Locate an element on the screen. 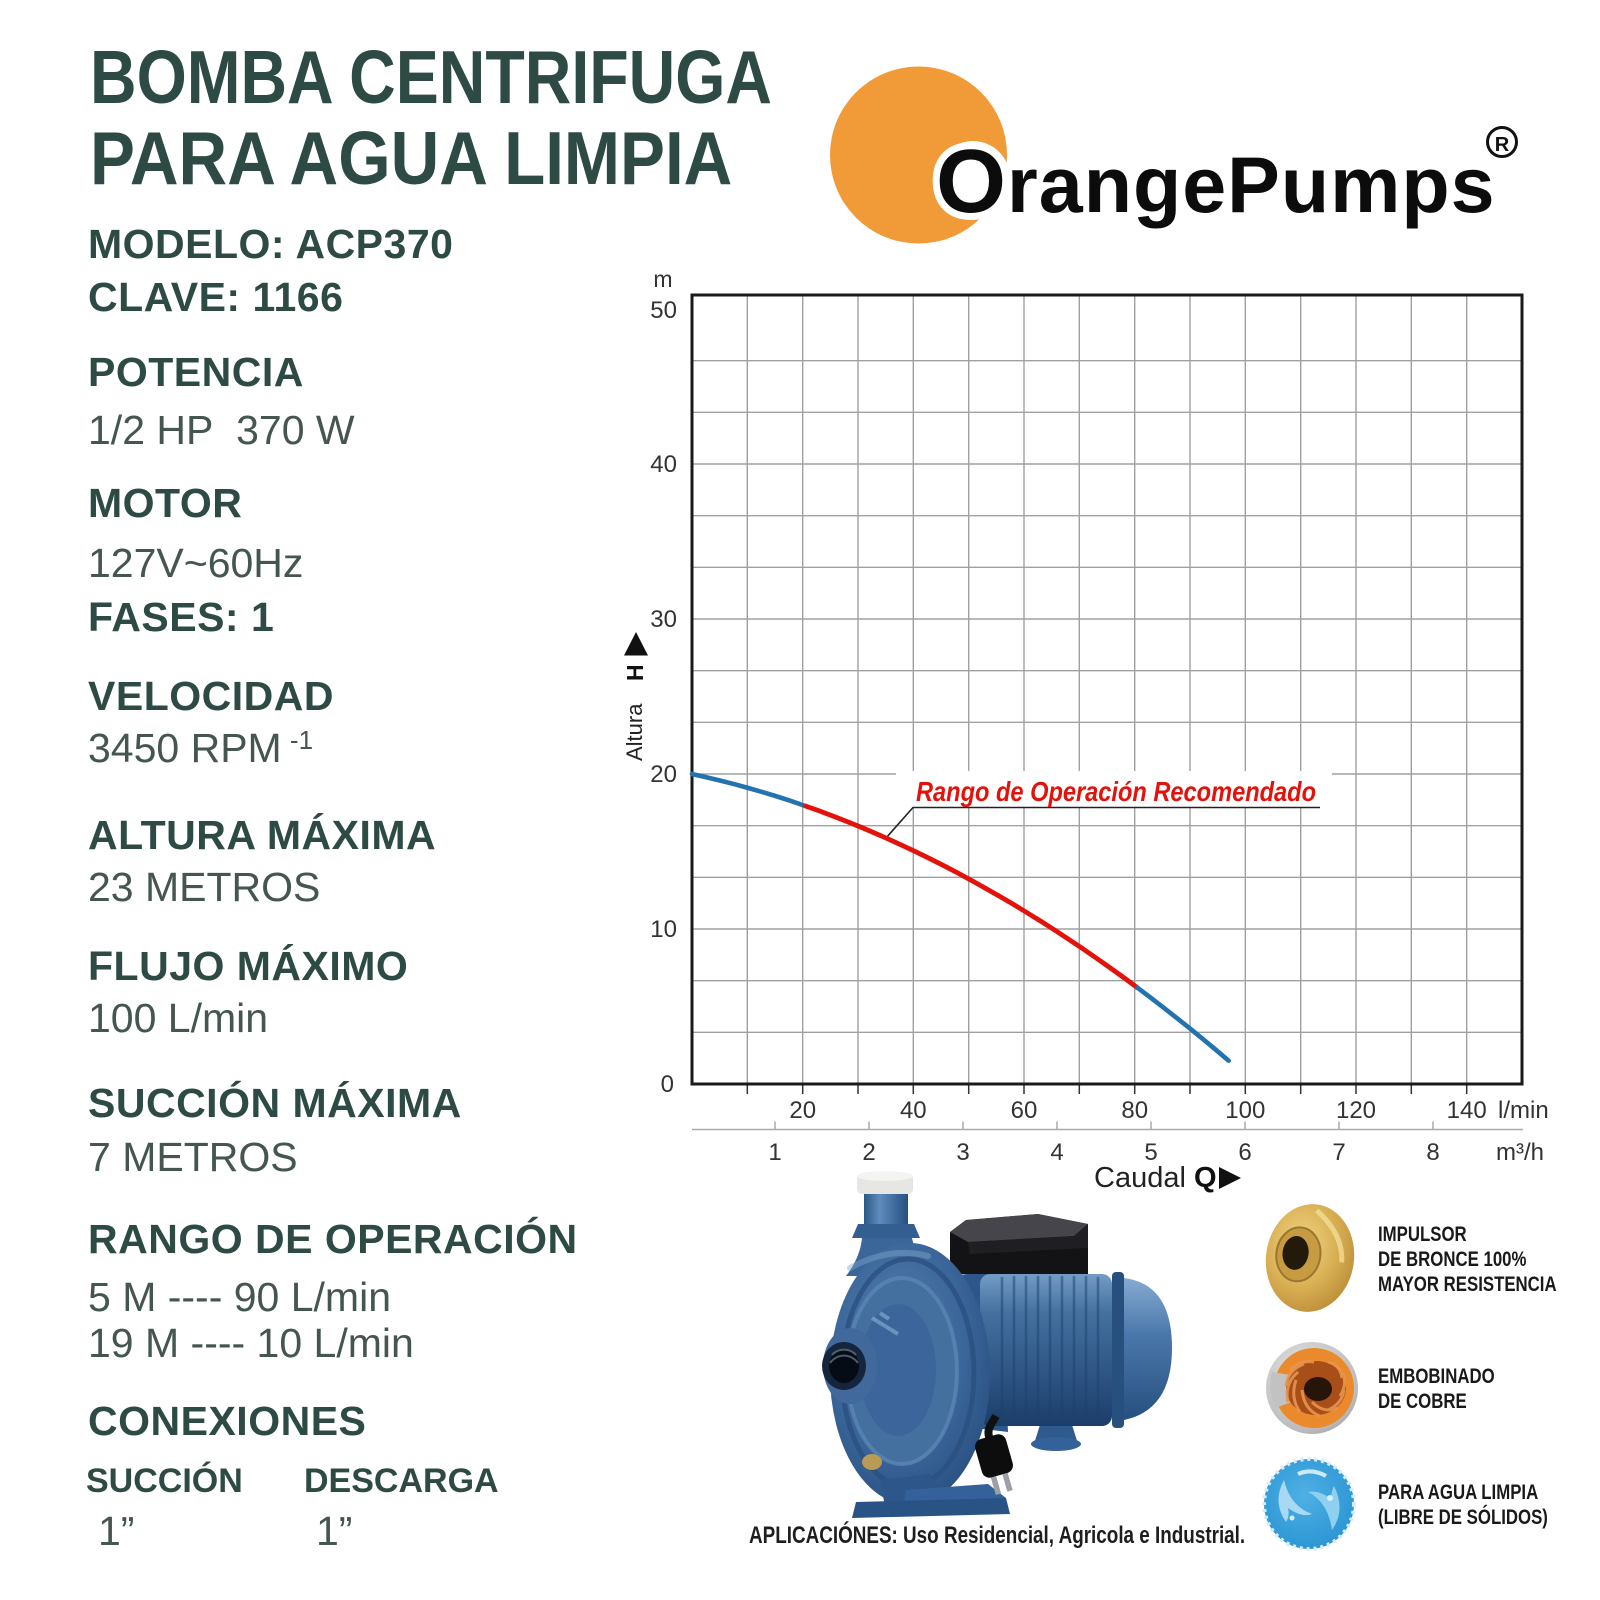 The height and width of the screenshot is (1600, 1600). svg-text: 50 is located at coordinates (663, 310).